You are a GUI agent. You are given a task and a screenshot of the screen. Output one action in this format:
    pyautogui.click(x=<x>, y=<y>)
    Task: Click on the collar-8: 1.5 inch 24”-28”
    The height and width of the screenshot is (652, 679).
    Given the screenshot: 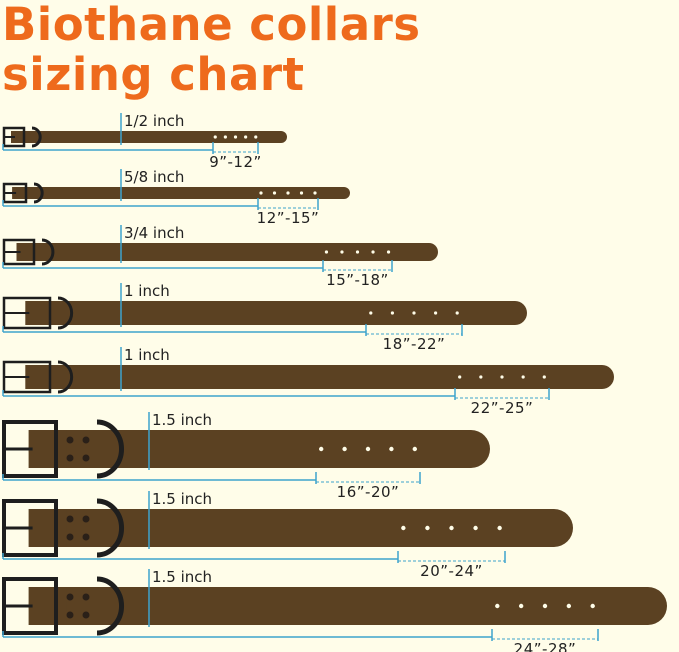 What is the action you would take?
    pyautogui.click(x=335, y=610)
    